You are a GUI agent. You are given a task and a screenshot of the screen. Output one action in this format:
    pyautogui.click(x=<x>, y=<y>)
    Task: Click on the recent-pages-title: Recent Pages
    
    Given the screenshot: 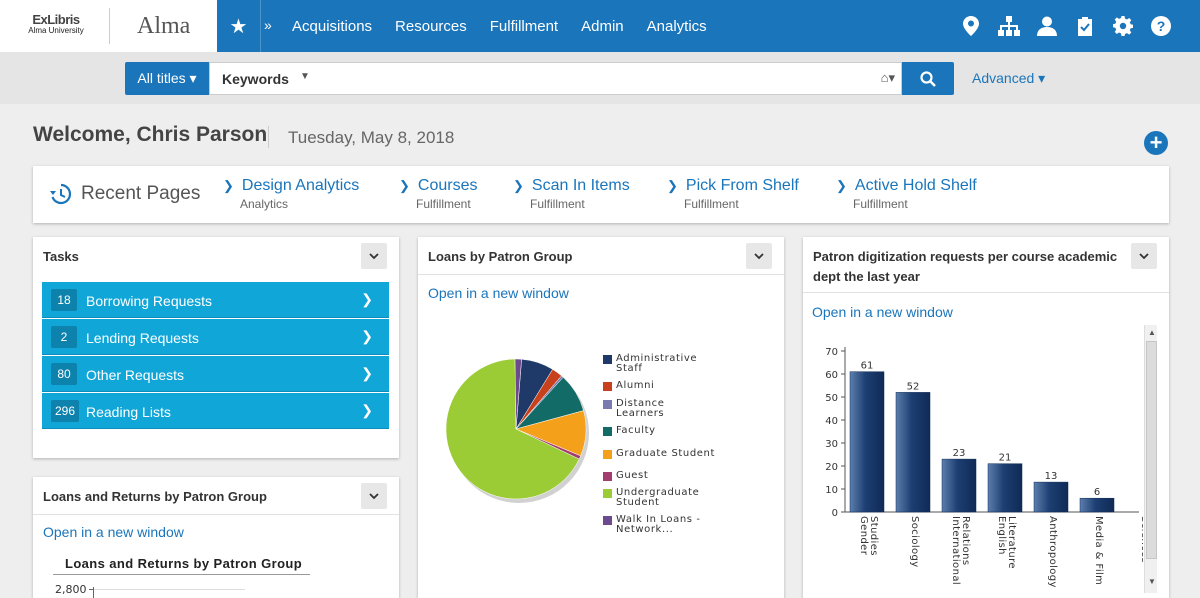 What is the action you would take?
    pyautogui.click(x=124, y=194)
    